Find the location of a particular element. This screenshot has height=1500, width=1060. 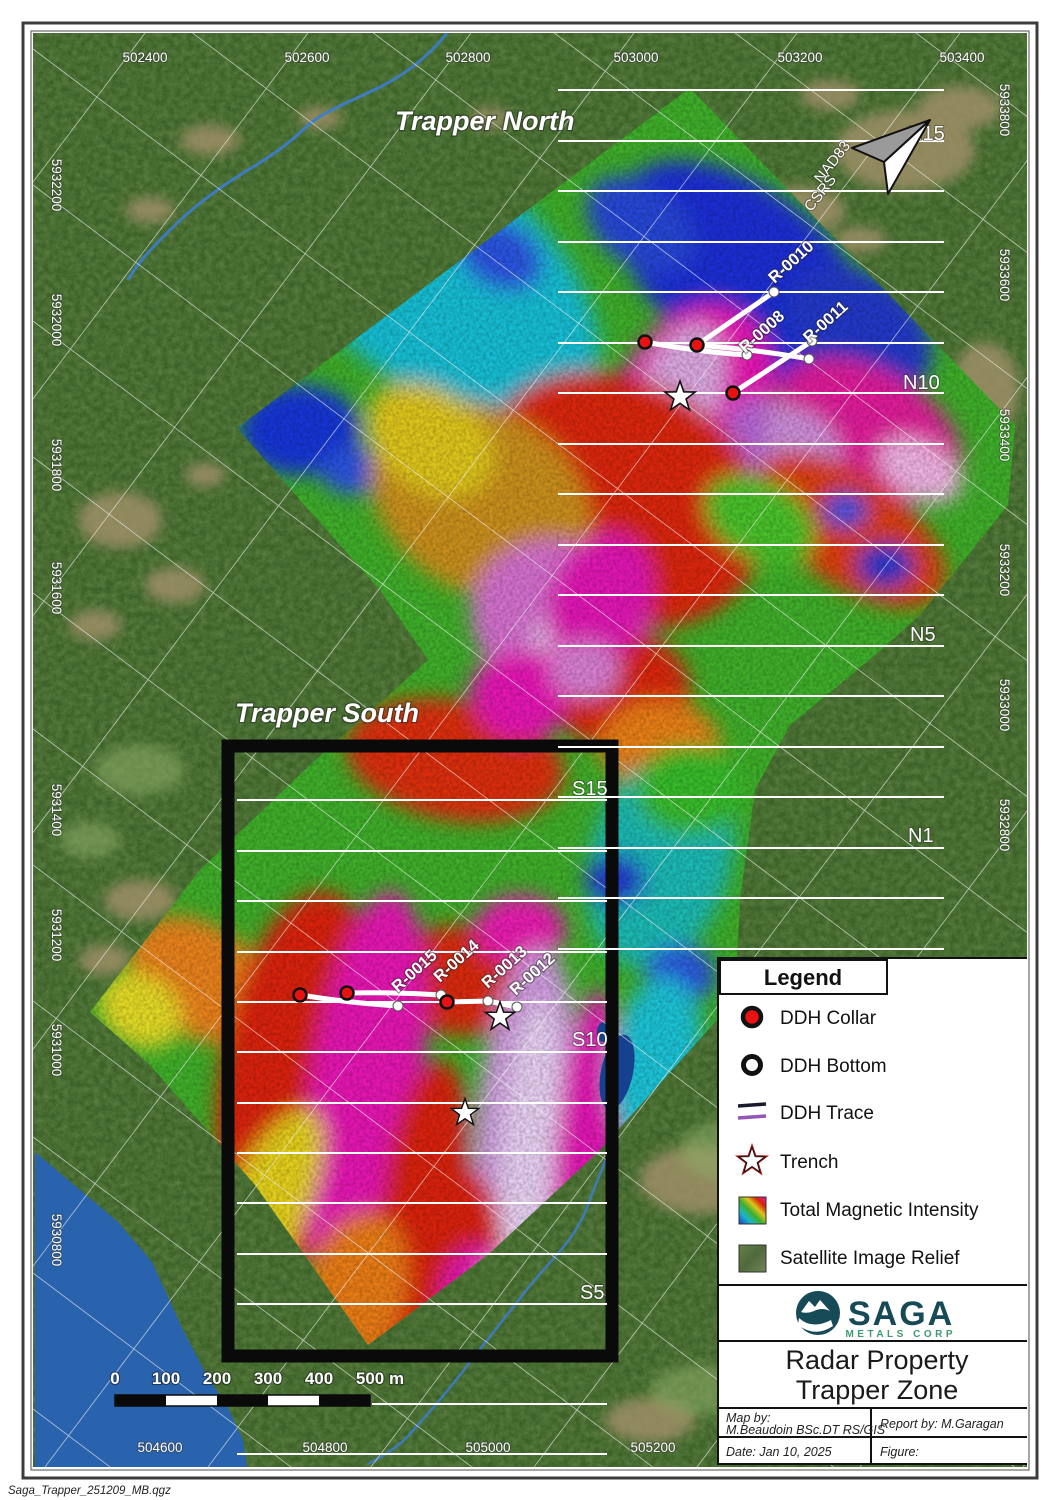

legend-item-label: DDH Collar is located at coordinates (828, 1018).